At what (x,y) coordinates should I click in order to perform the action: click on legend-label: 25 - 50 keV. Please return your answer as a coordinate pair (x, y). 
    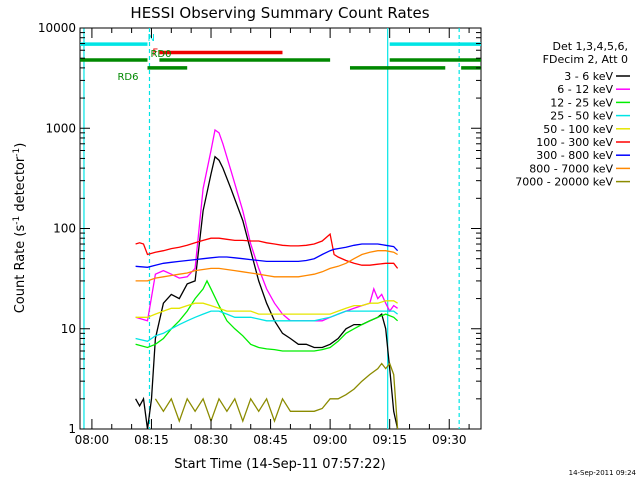
    Looking at the image, I should click on (581, 116).